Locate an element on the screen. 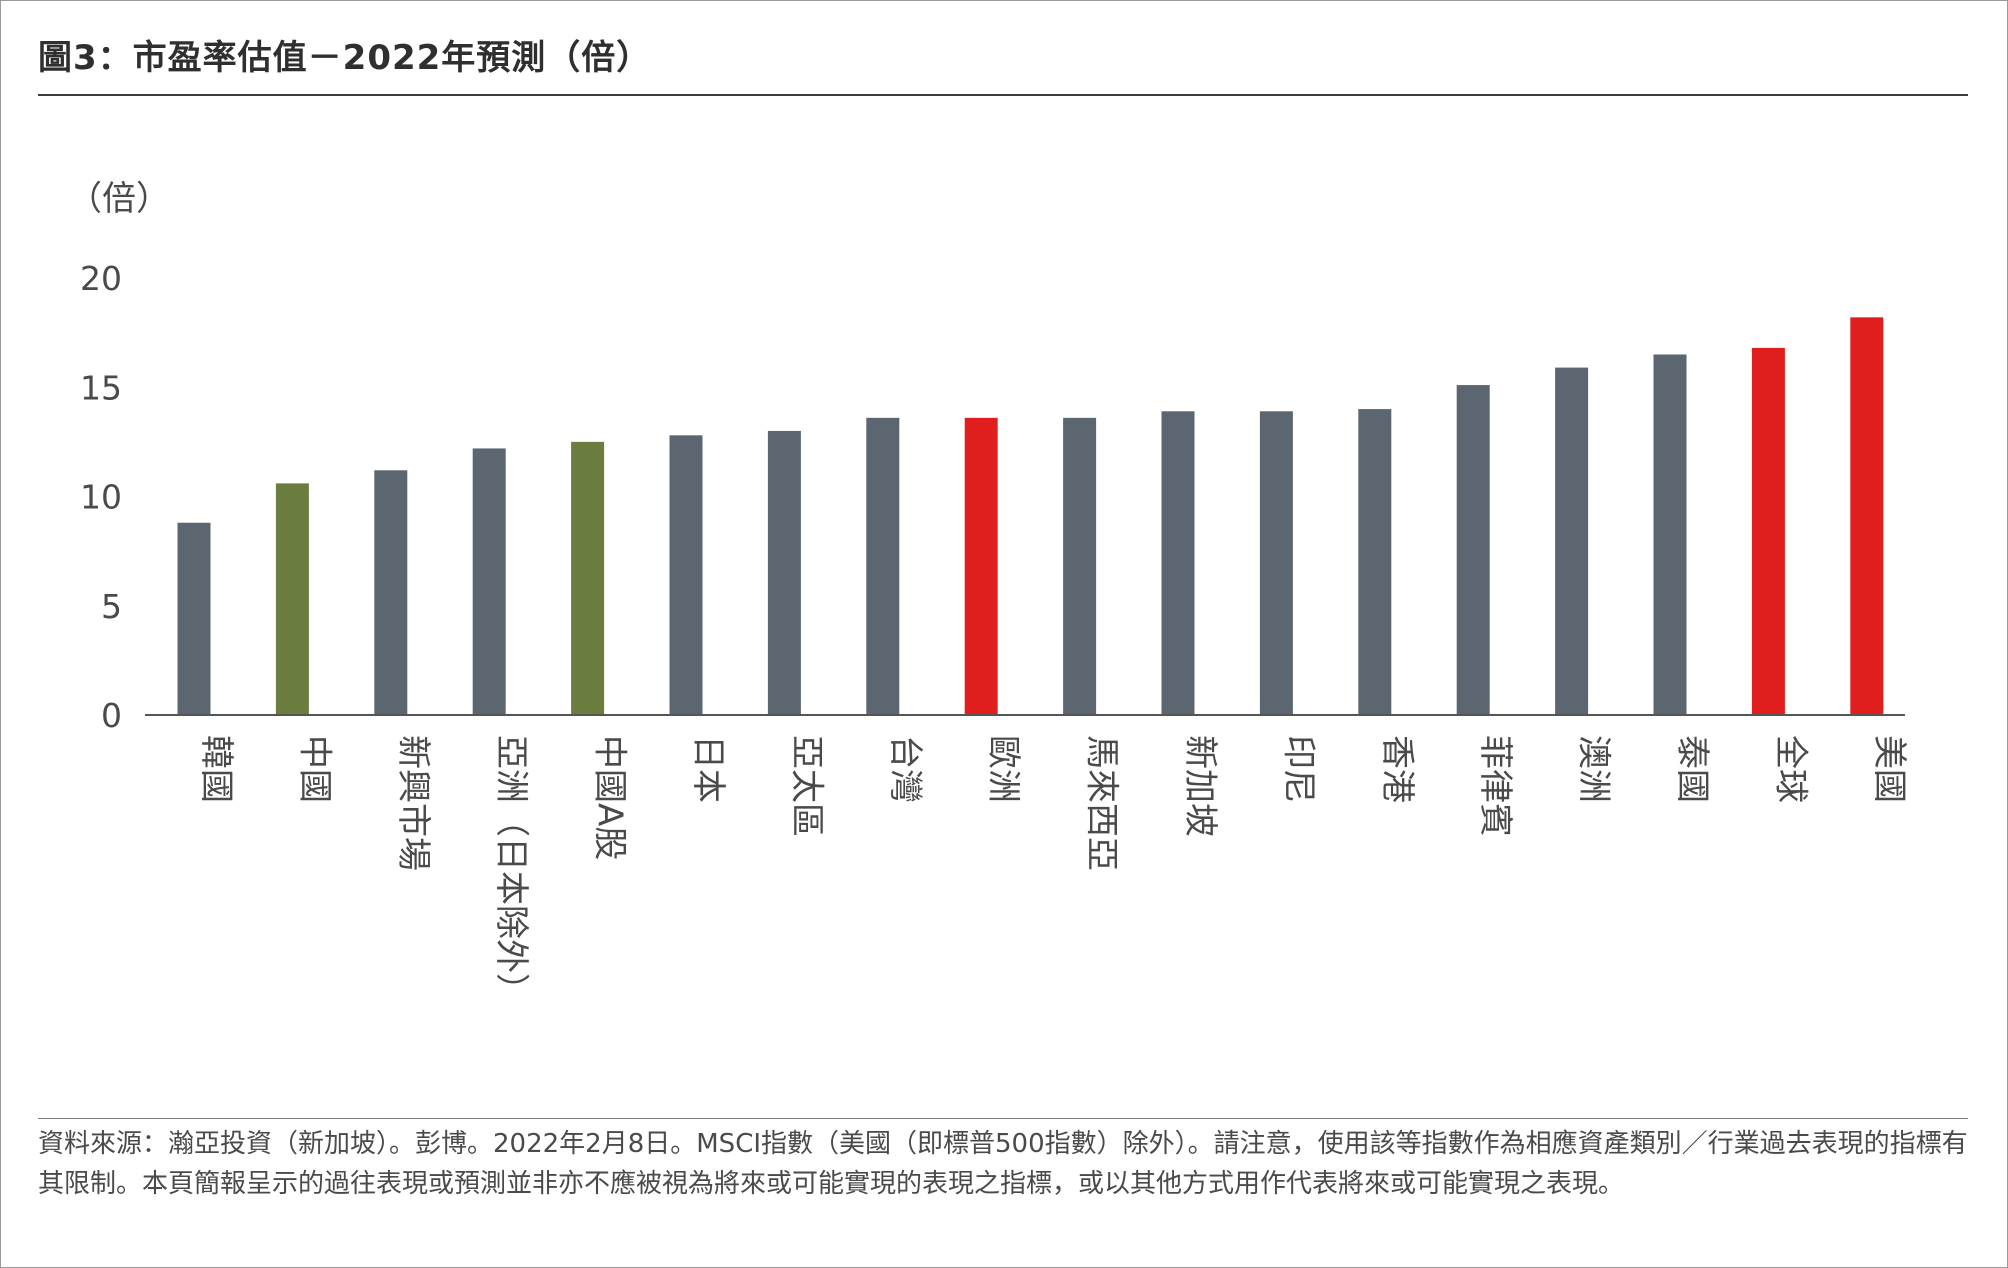 The height and width of the screenshot is (1268, 2008). category-label: 菲律賓 is located at coordinates (1495, 786).